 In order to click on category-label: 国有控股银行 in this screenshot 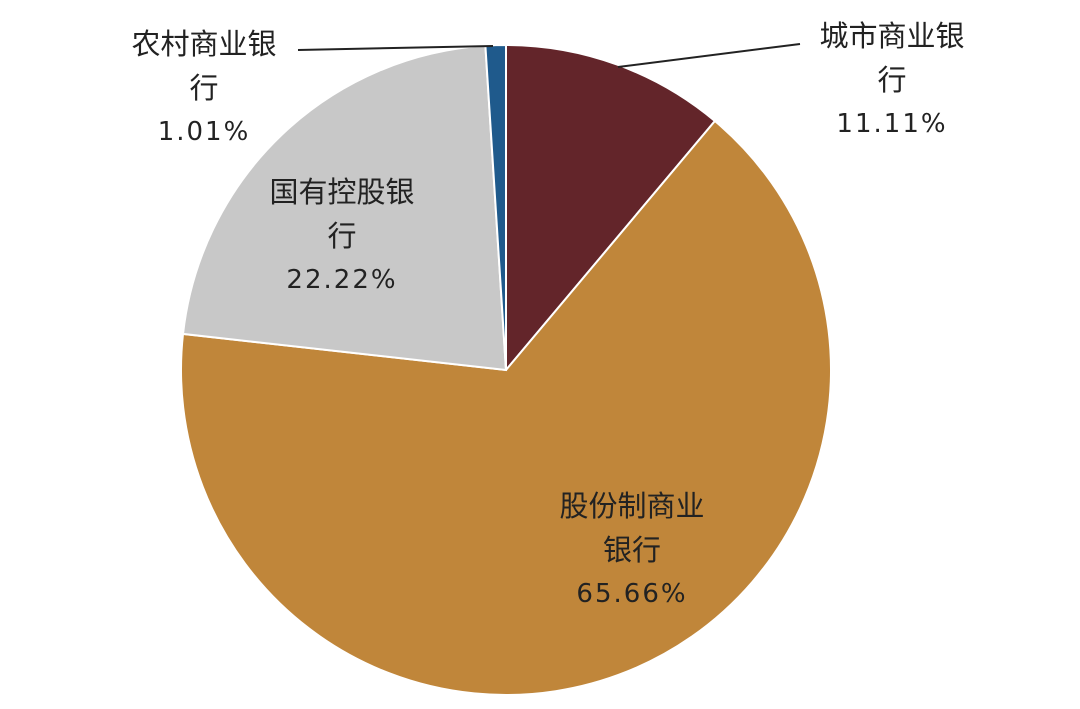, I will do `click(342, 214)`.